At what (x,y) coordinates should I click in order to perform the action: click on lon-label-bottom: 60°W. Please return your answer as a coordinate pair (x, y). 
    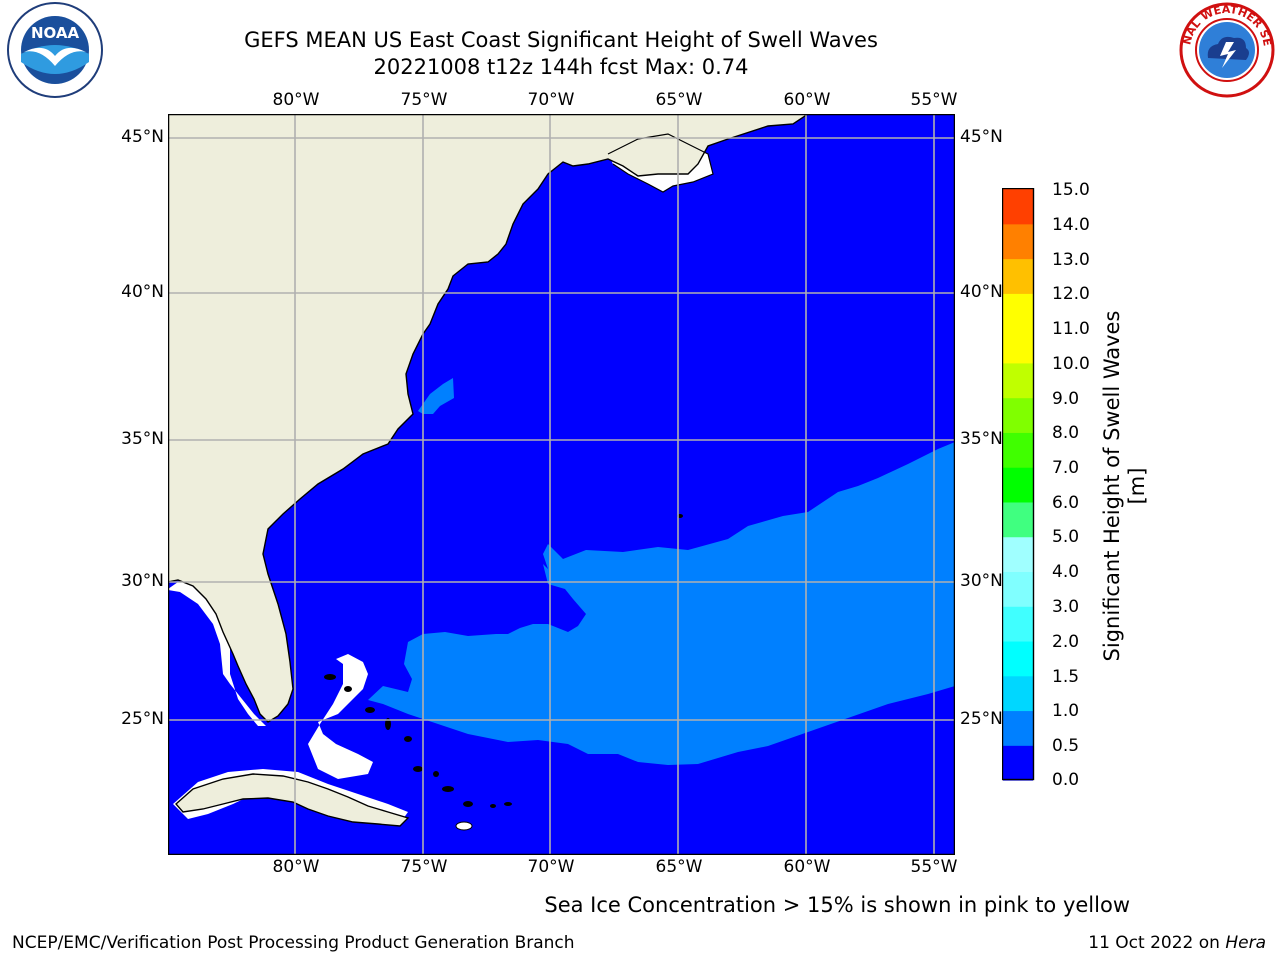
    Looking at the image, I should click on (807, 867).